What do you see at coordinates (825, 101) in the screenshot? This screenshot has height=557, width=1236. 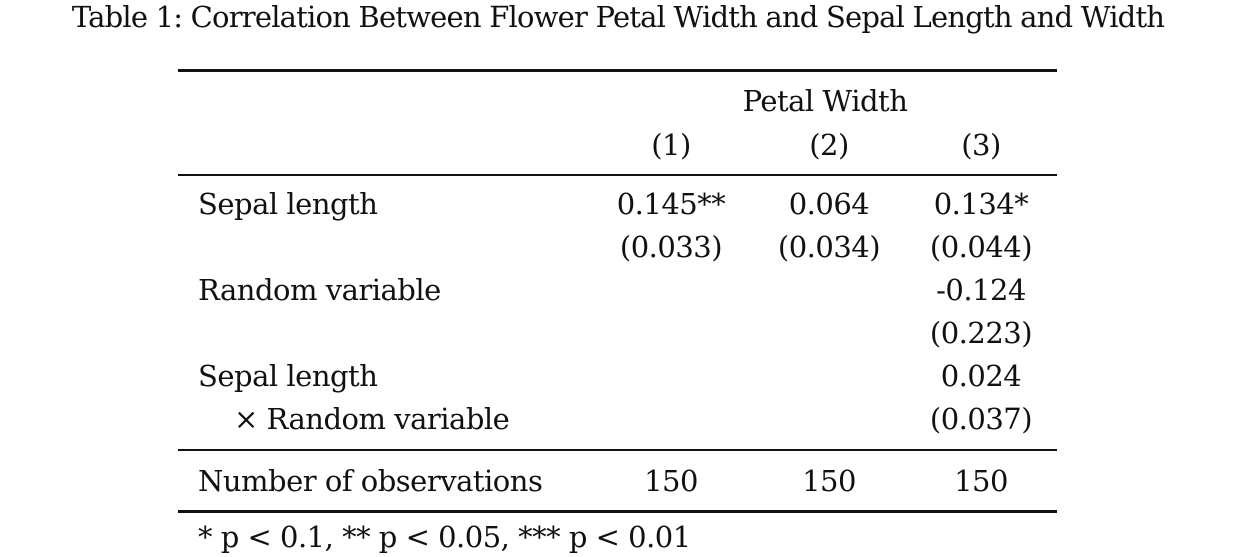 I see `dependent-variable-header: Petal Width` at bounding box center [825, 101].